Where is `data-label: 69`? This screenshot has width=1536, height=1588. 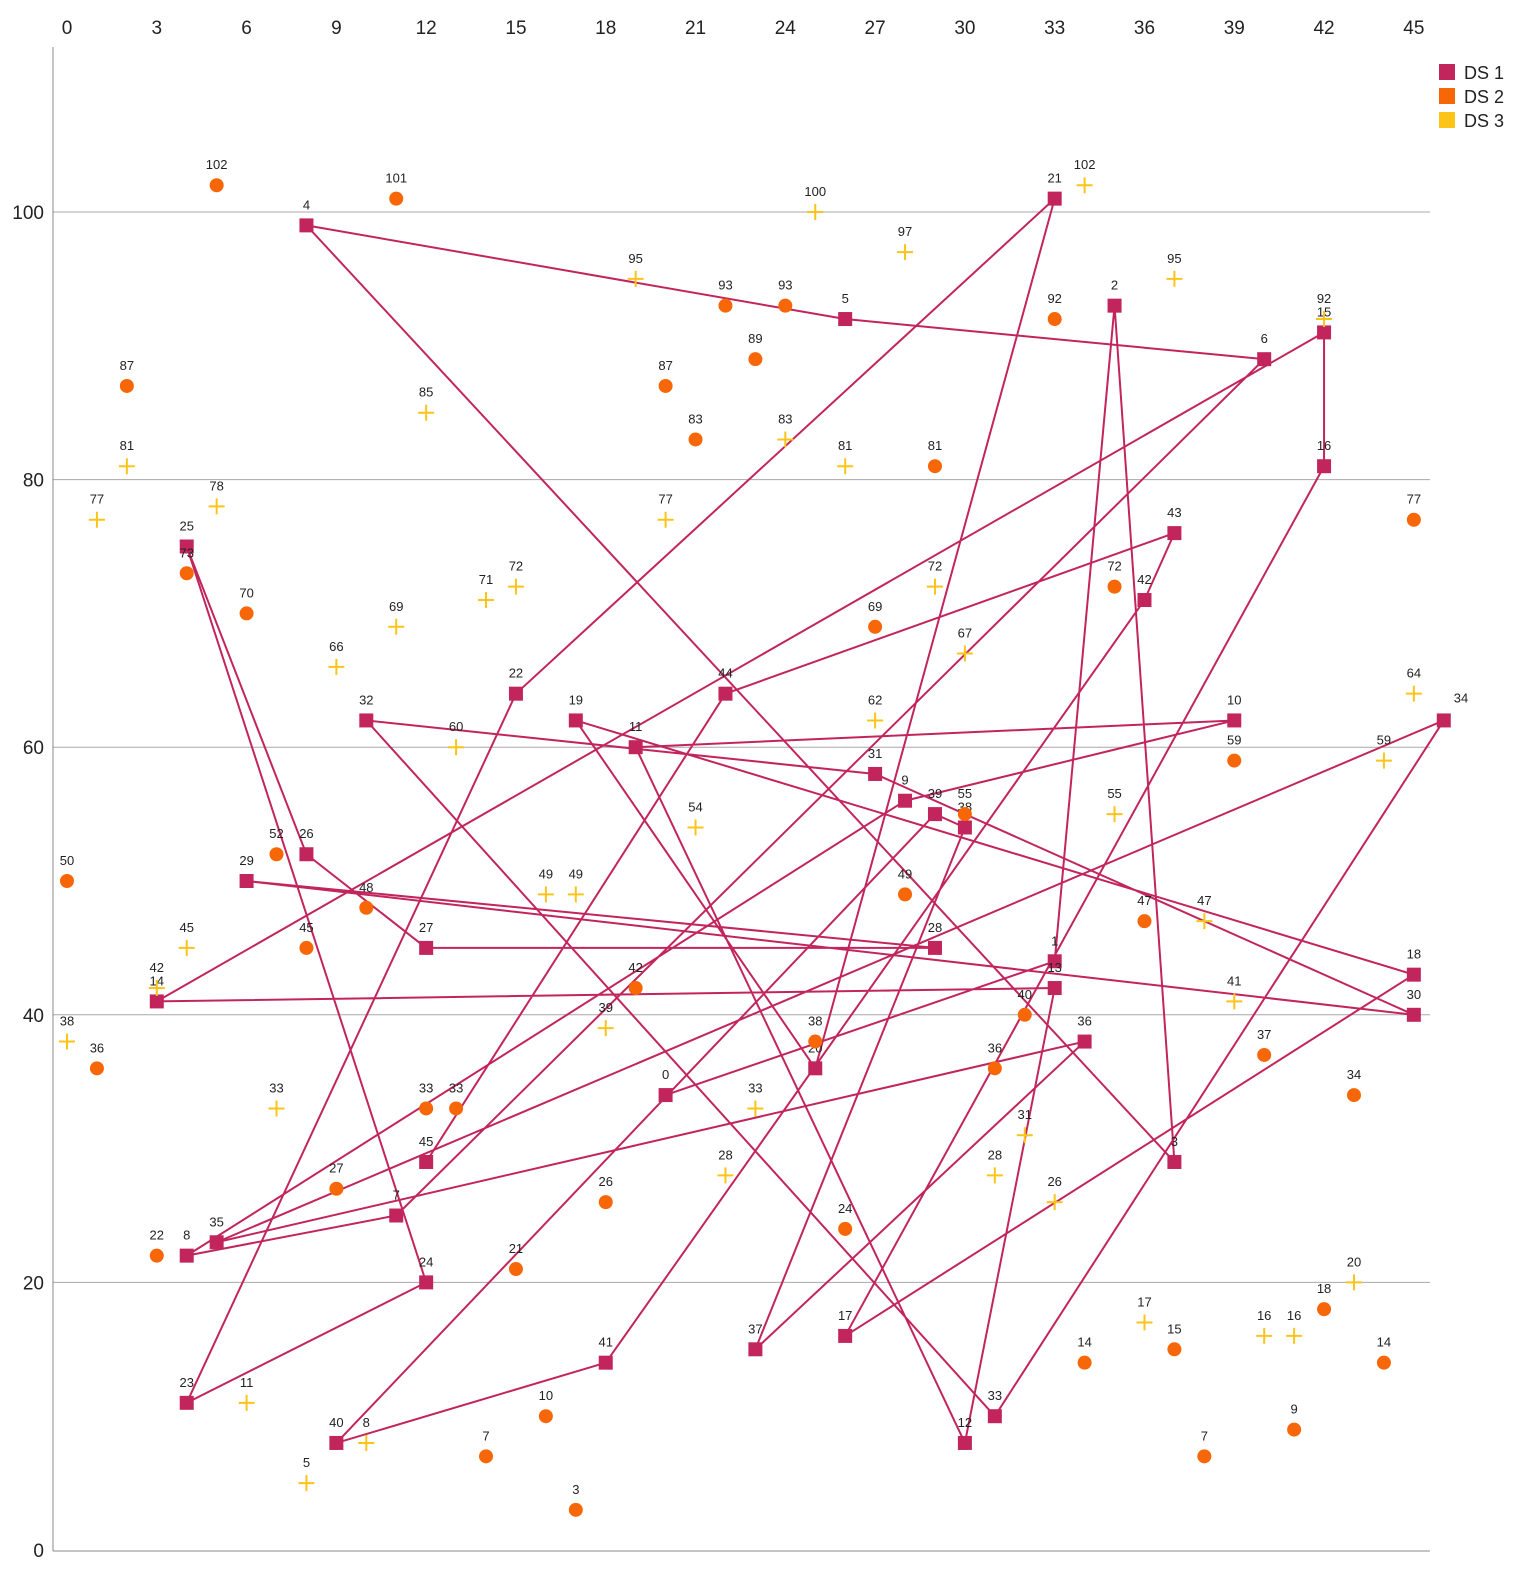
data-label: 69 is located at coordinates (396, 606).